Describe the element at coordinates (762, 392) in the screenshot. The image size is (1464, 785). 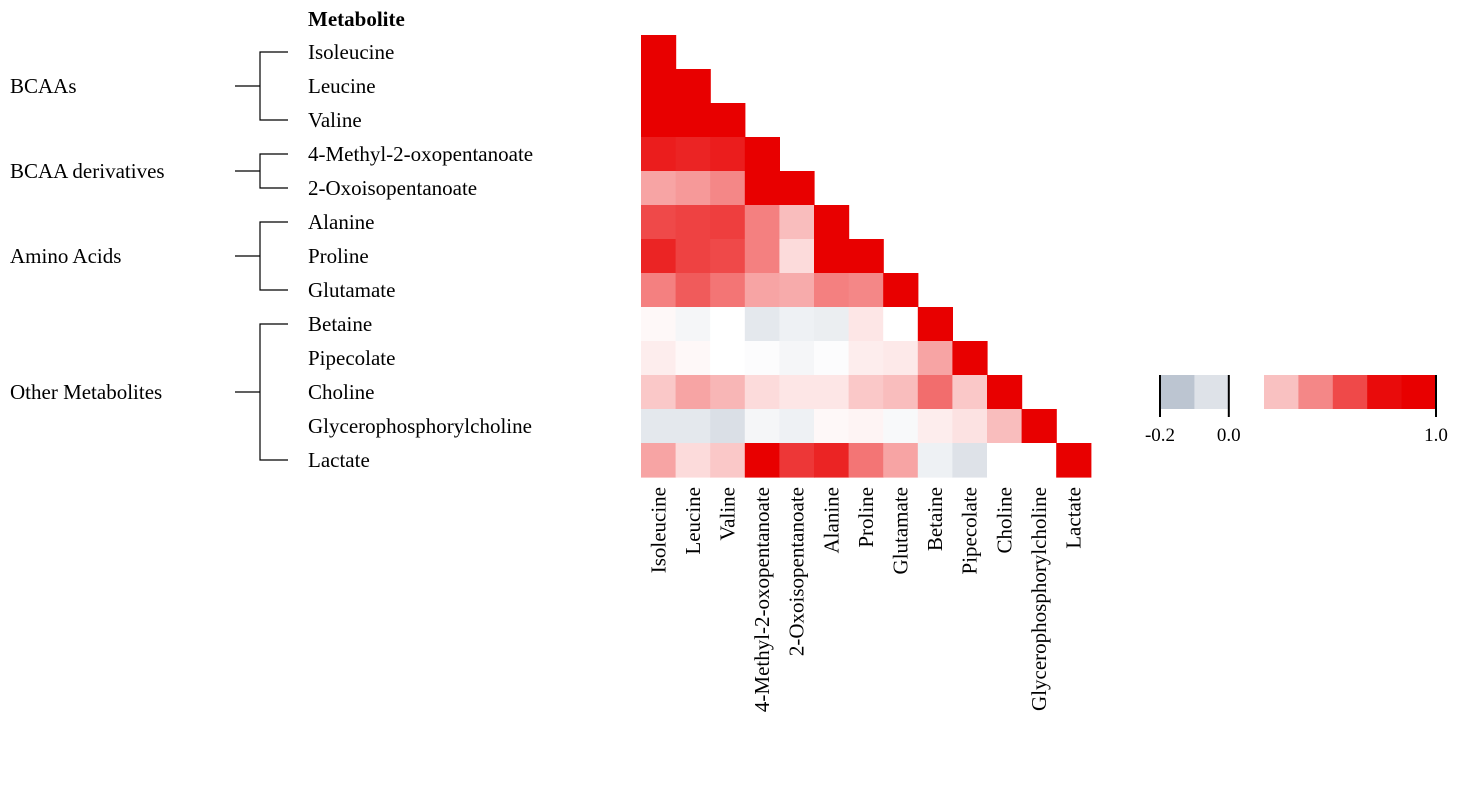
I see `cell-choline-4-methyl-2-oxopentanoate` at that location.